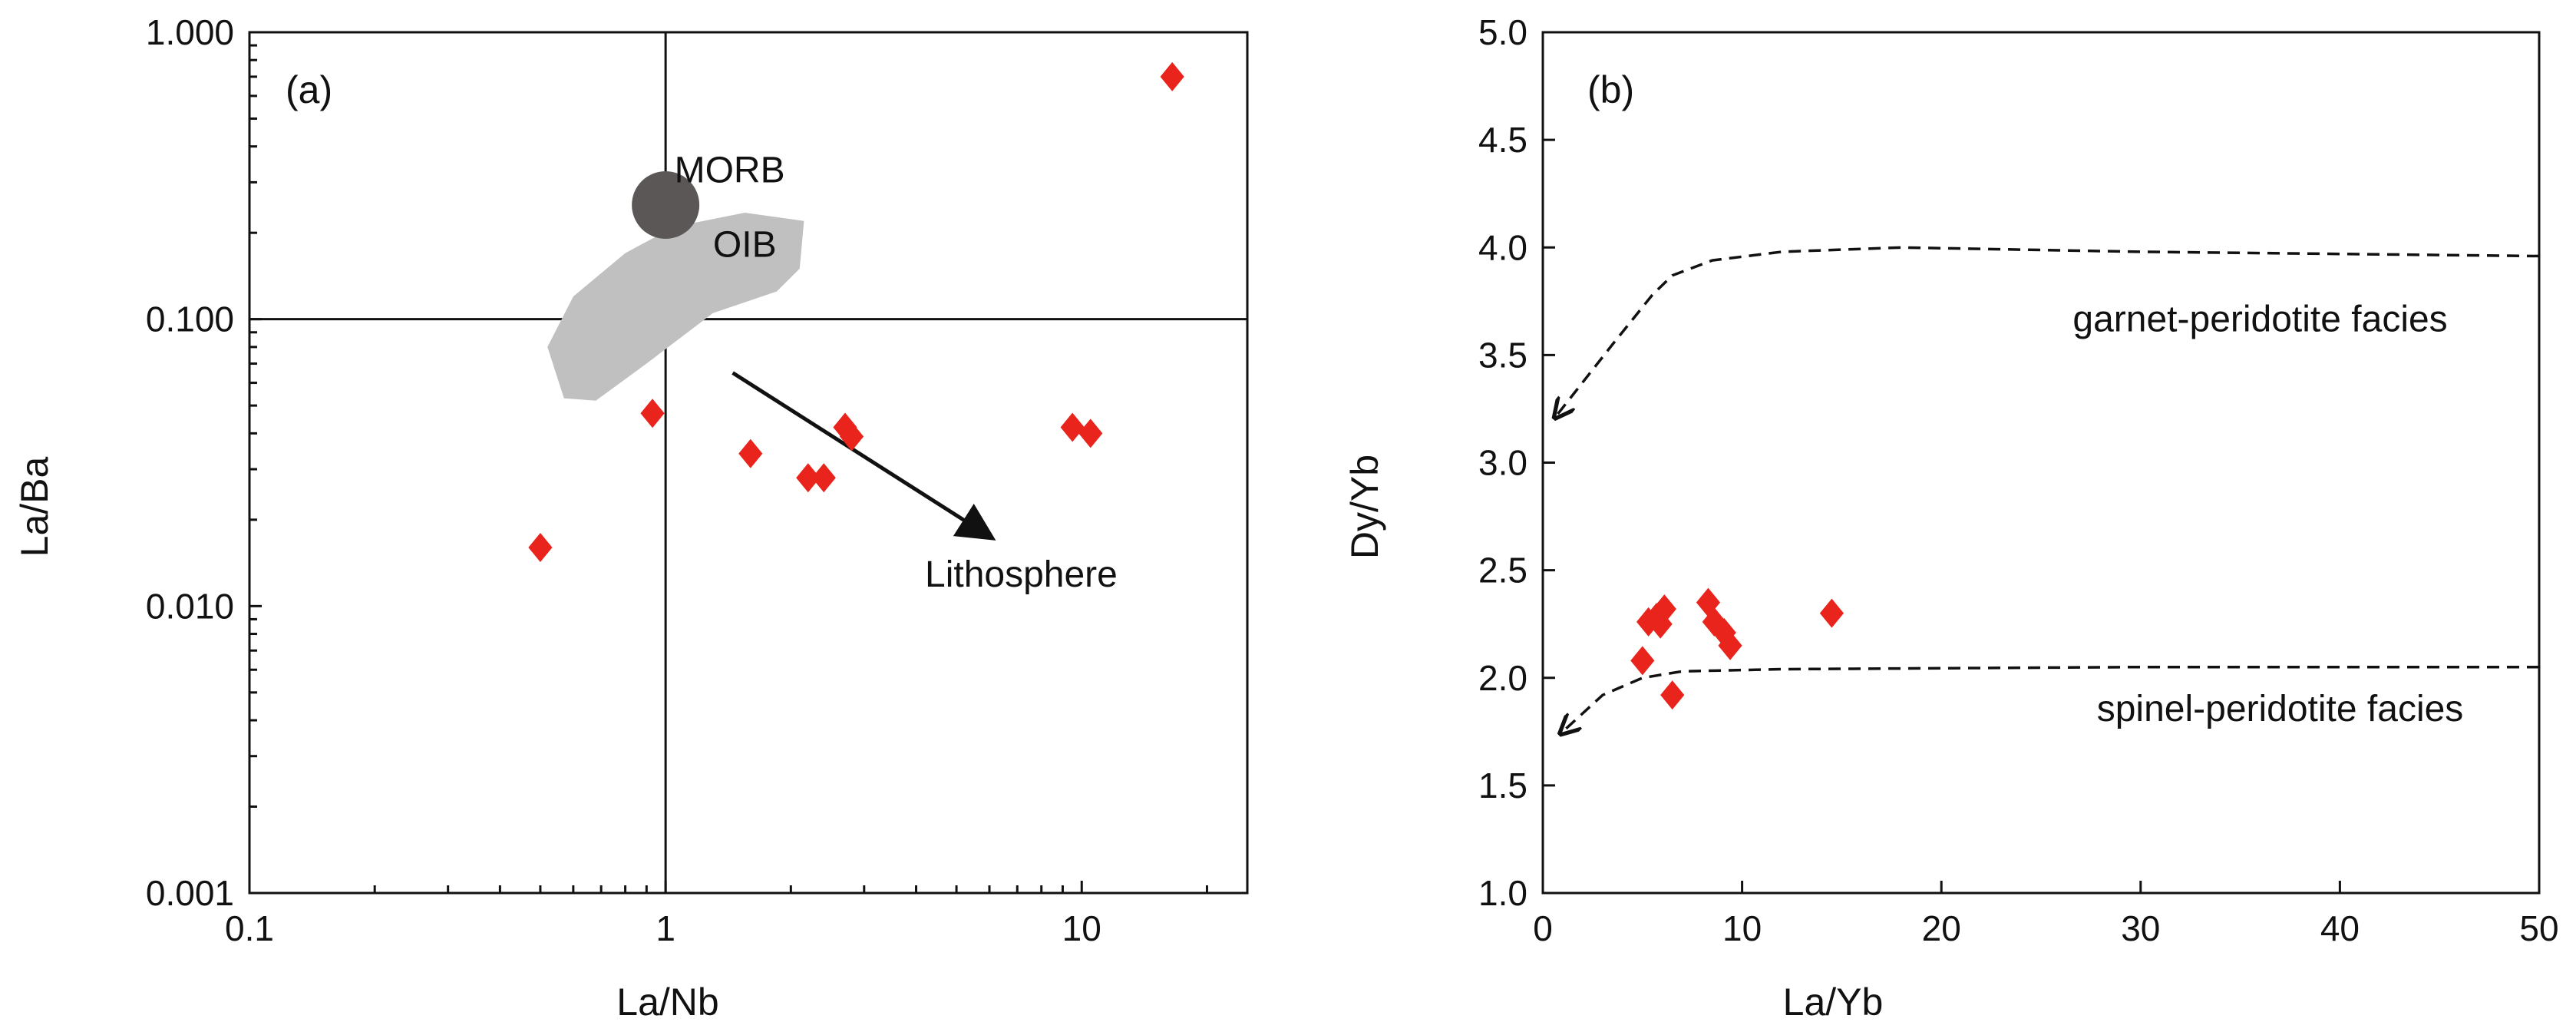 This screenshot has height=1032, width=2576. I want to click on oib-polygon, so click(675, 307).